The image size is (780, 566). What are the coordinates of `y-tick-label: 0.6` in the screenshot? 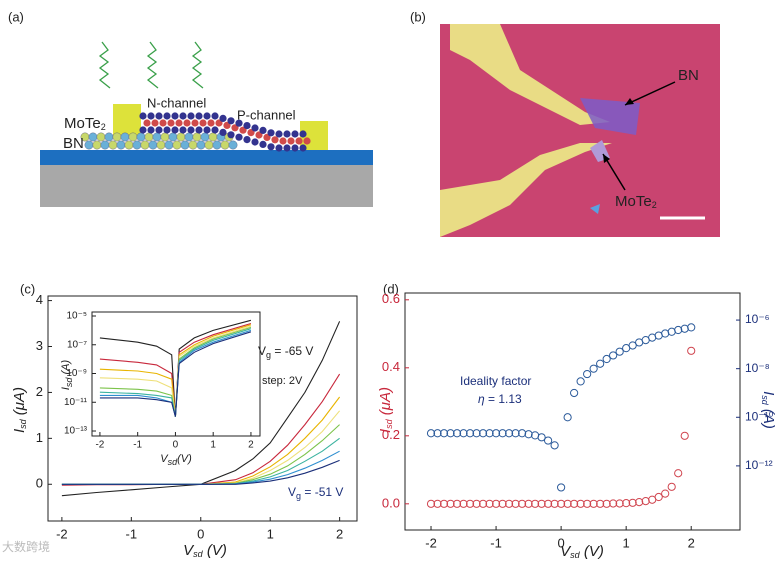 It's located at (391, 298).